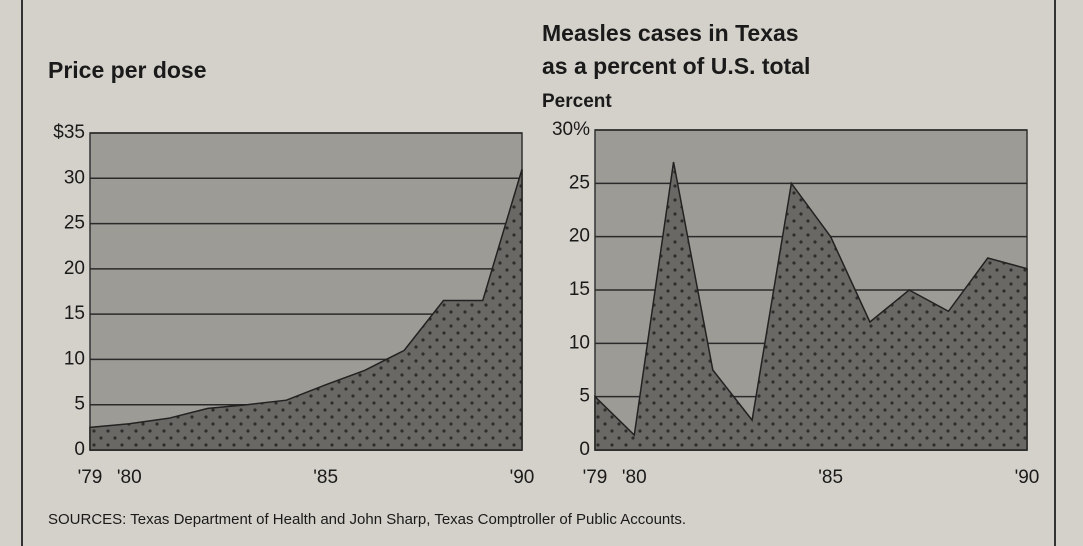 This screenshot has height=546, width=1083. I want to click on y-tick-label: 30%, so click(571, 129).